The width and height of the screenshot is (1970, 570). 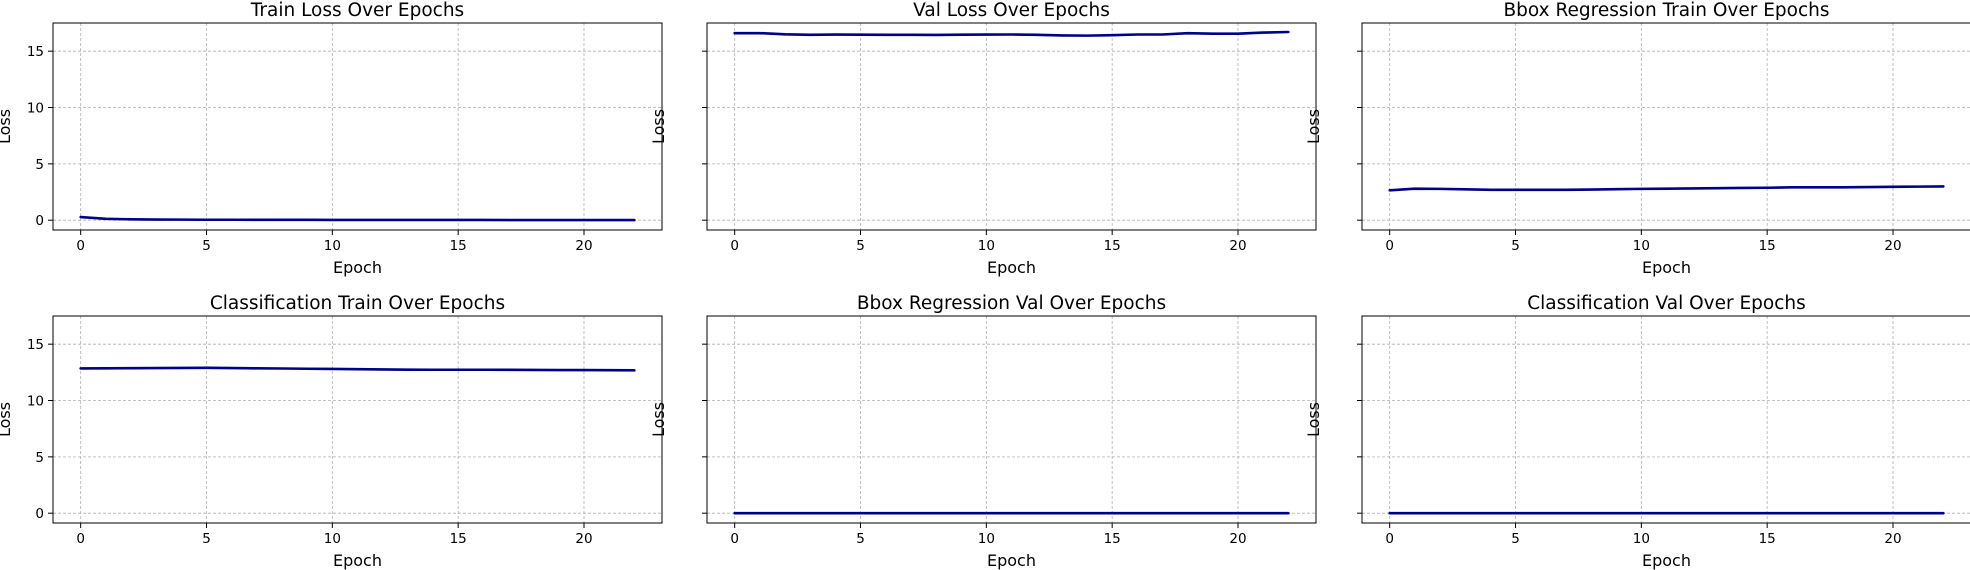 I want to click on chart-title: Bbox Regression Val Over Epochs, so click(x=1011, y=303).